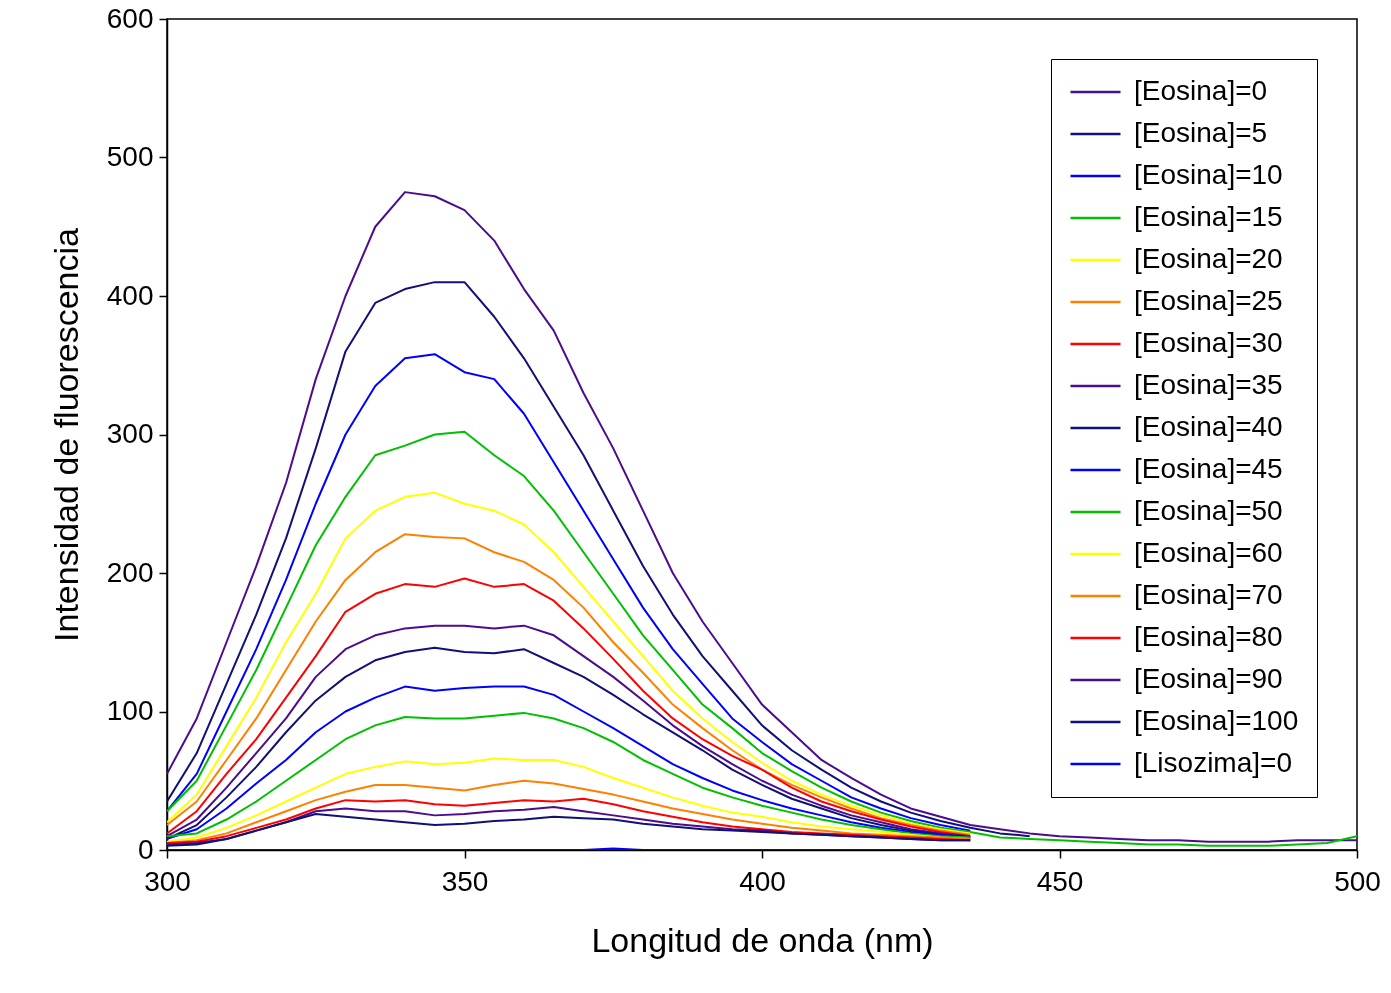 The width and height of the screenshot is (1391, 993). What do you see at coordinates (145, 849) in the screenshot?
I see `y-tick-label: 0` at bounding box center [145, 849].